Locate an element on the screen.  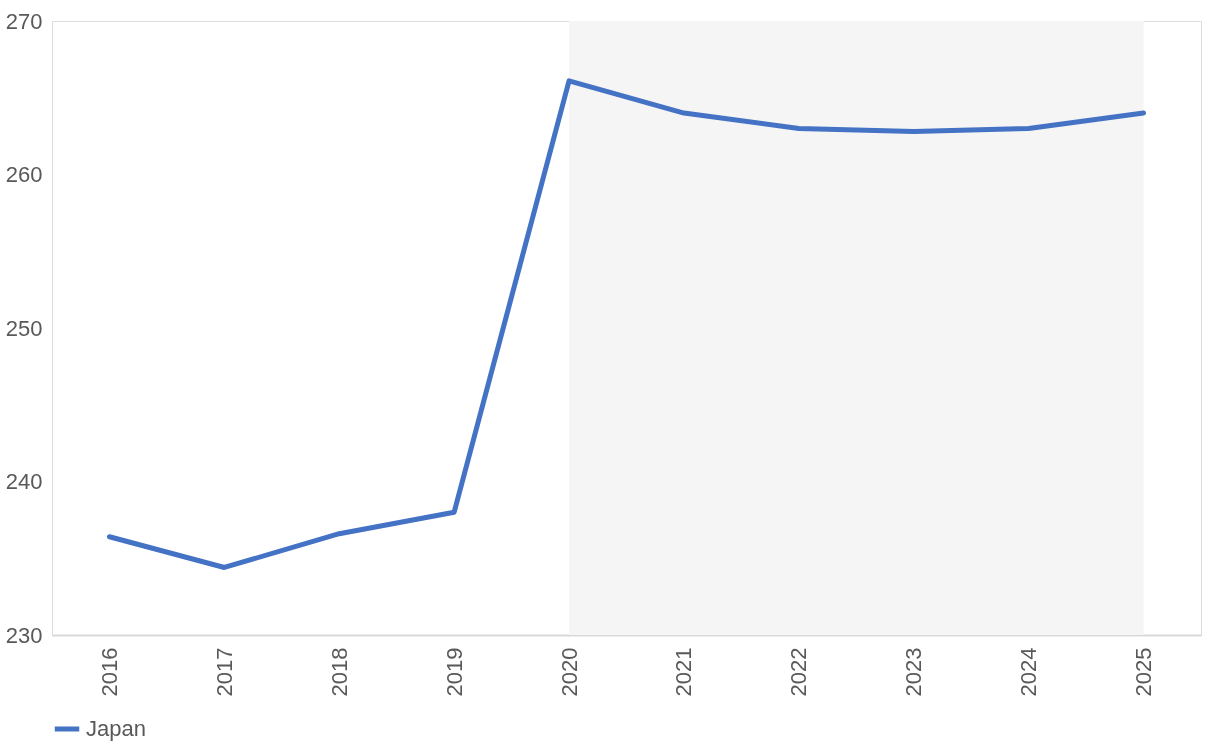
y-tick-label: 250 is located at coordinates (24, 328).